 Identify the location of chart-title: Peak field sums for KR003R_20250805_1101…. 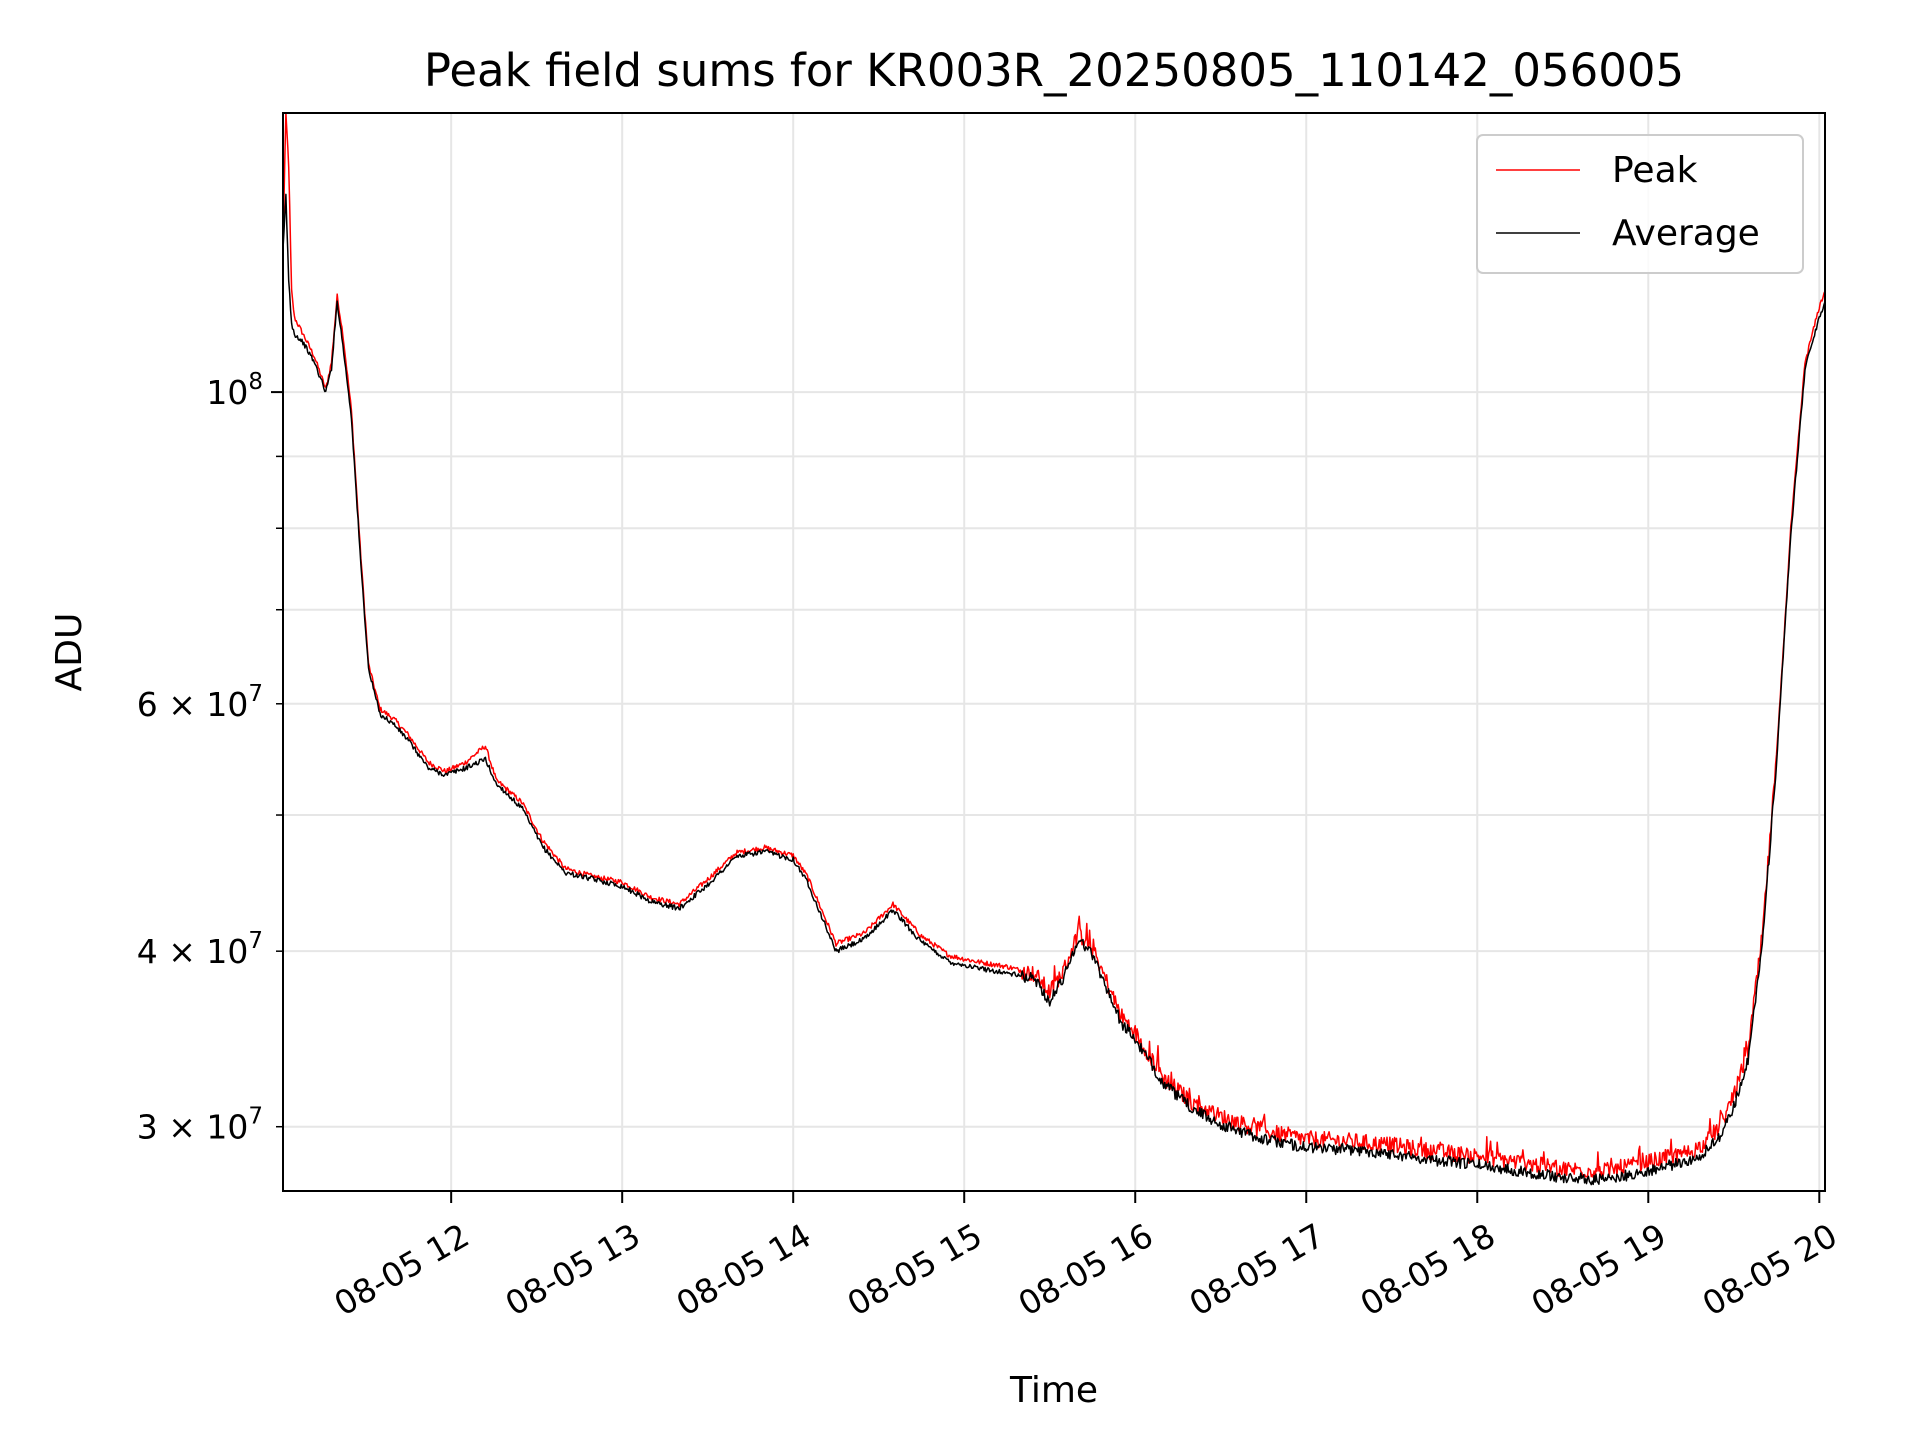
(1054, 70).